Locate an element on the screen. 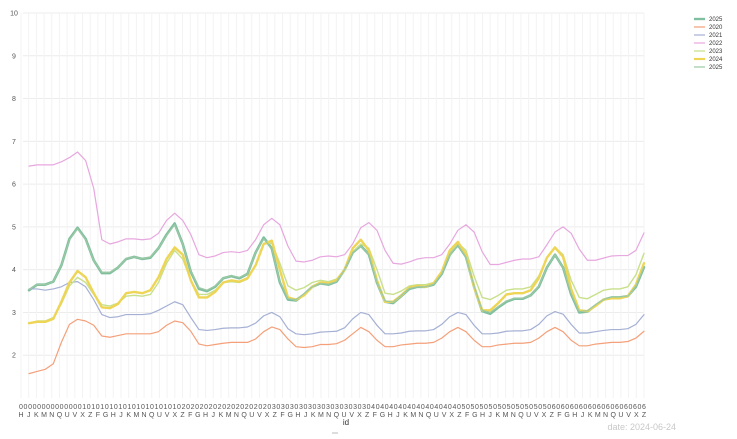  legend-label: 2024 is located at coordinates (716, 60).